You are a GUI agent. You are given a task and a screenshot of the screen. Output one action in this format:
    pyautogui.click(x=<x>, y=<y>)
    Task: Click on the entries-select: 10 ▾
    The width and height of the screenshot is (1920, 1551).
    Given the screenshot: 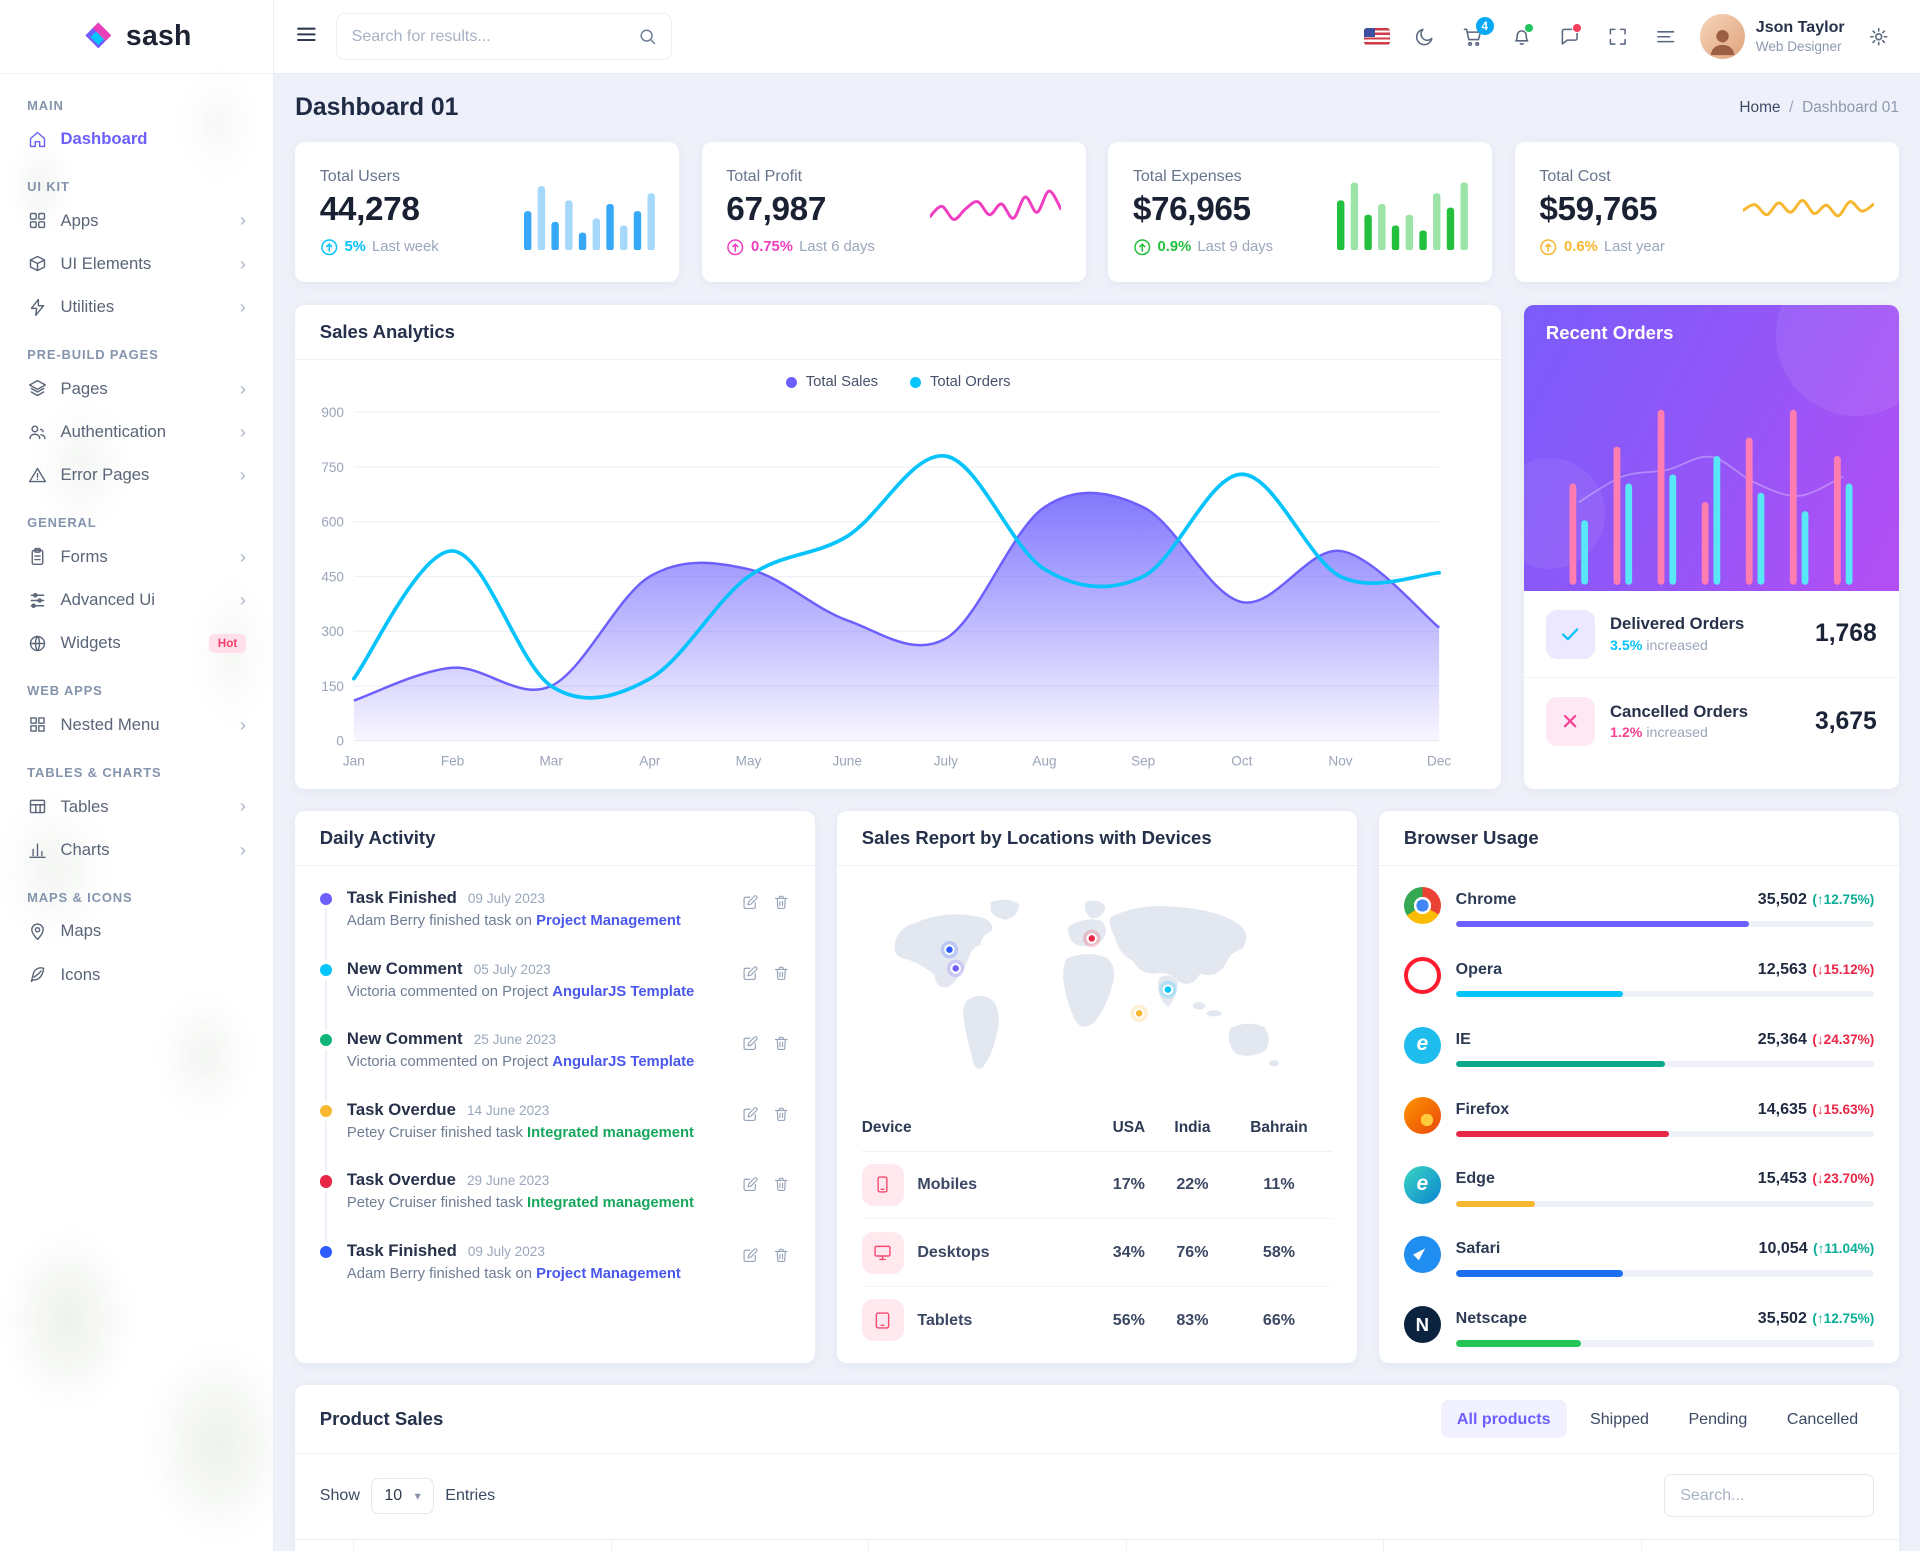 What is the action you would take?
    pyautogui.click(x=403, y=1495)
    